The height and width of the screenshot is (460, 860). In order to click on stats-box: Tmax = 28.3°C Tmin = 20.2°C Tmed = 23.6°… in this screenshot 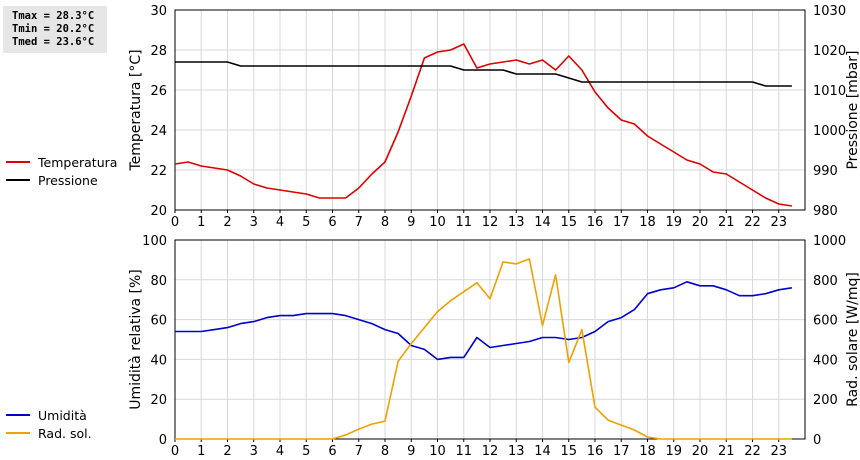, I will do `click(55, 29)`.